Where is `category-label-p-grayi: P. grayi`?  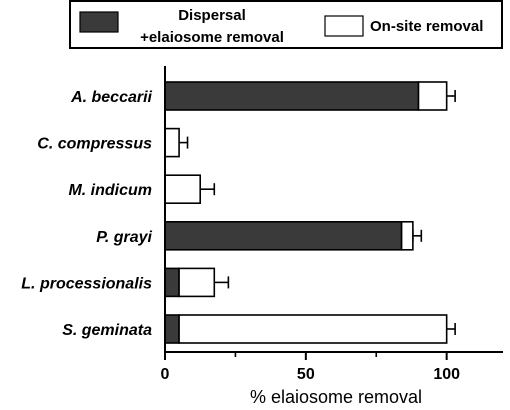 category-label-p-grayi: P. grayi is located at coordinates (124, 237).